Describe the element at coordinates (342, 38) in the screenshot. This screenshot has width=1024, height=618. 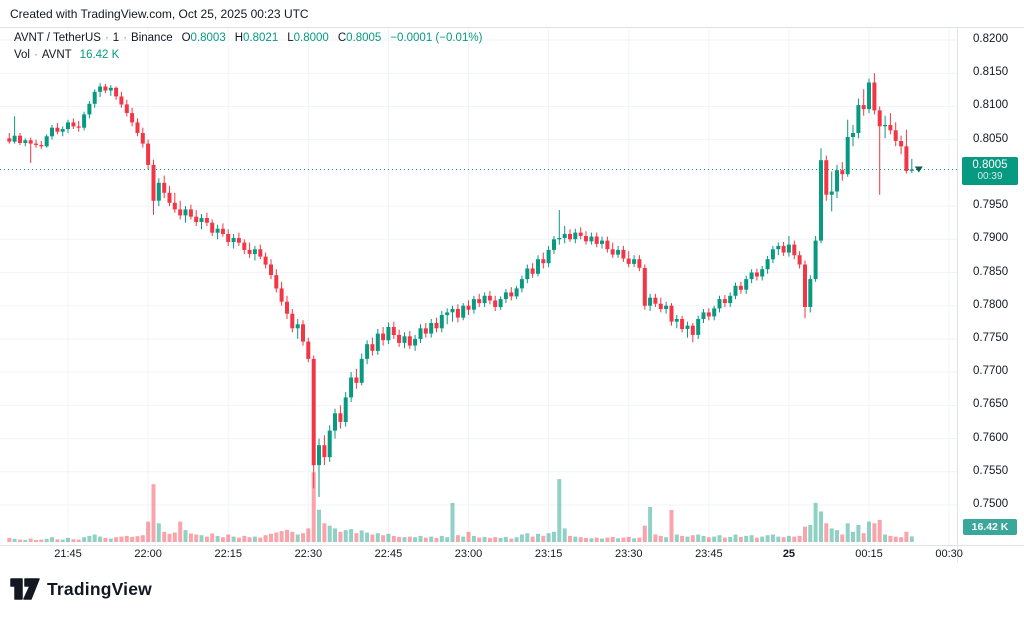
I see `close-key: C` at that location.